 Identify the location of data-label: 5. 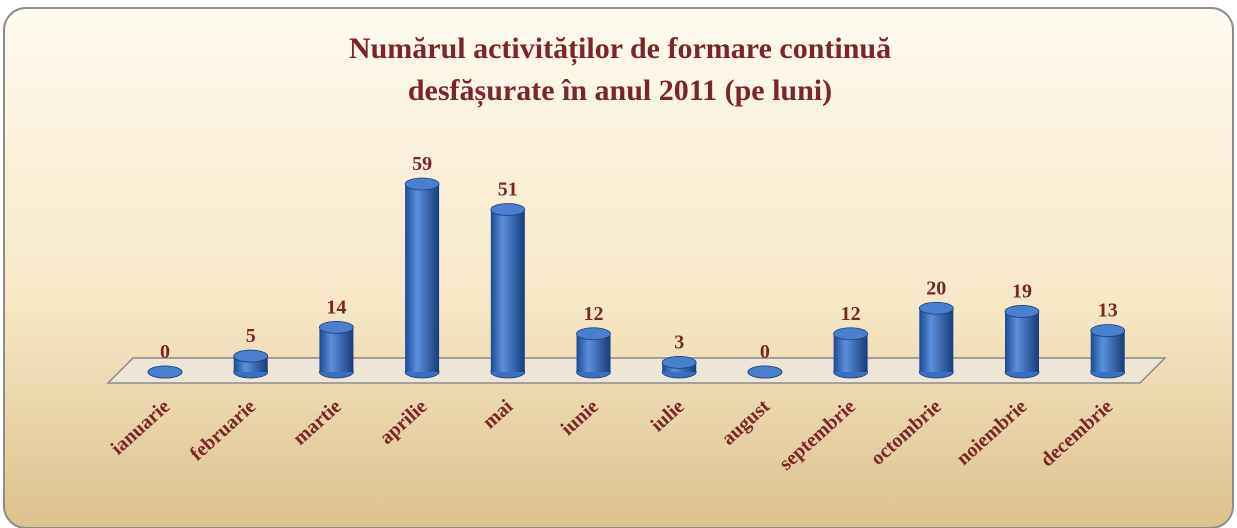
(251, 336).